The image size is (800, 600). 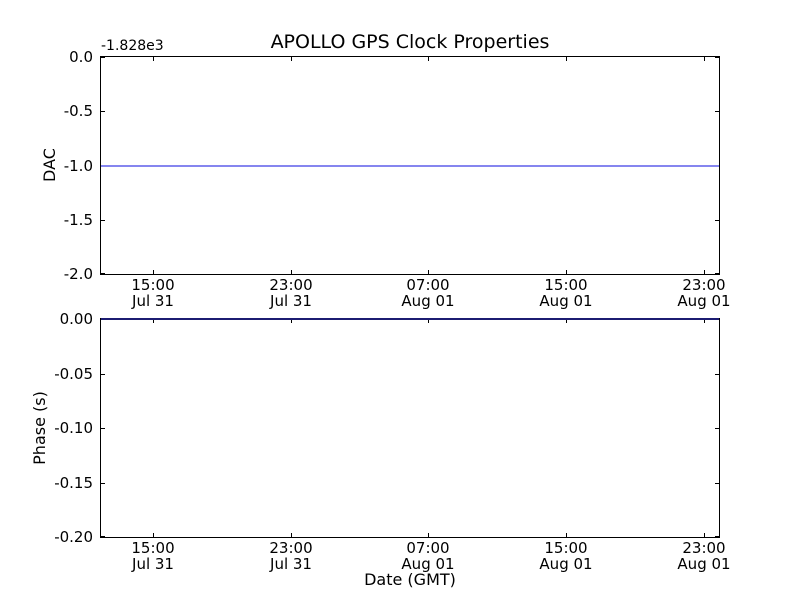 What do you see at coordinates (132, 46) in the screenshot?
I see `y-axis-offset-text: -1.828e3` at bounding box center [132, 46].